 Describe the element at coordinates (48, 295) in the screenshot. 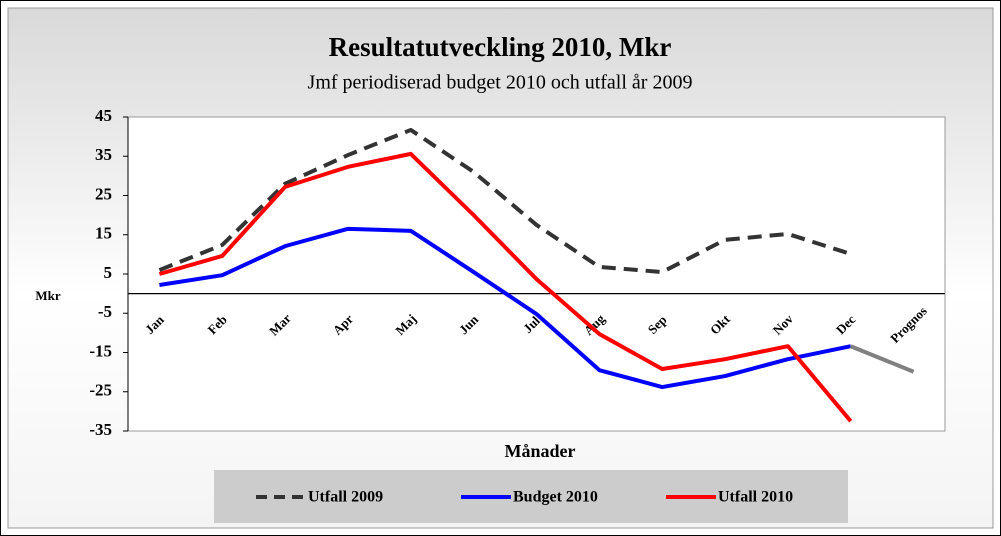

I see `y-axis-label: Mkr` at that location.